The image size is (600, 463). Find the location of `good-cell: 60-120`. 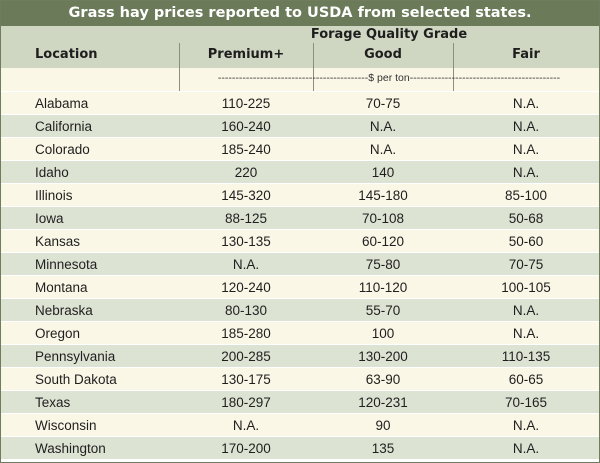

good-cell: 60-120 is located at coordinates (383, 241).